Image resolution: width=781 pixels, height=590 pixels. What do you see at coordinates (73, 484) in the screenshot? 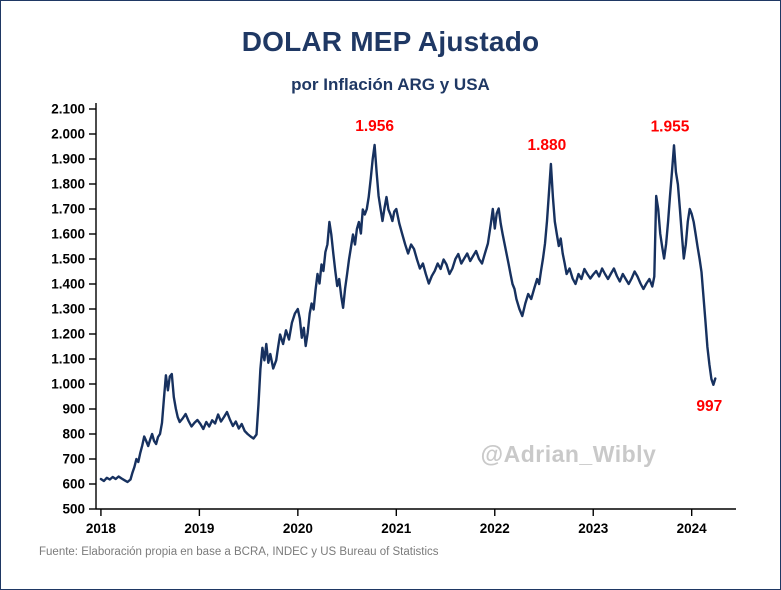
I see `y-tick-label: 600` at bounding box center [73, 484].